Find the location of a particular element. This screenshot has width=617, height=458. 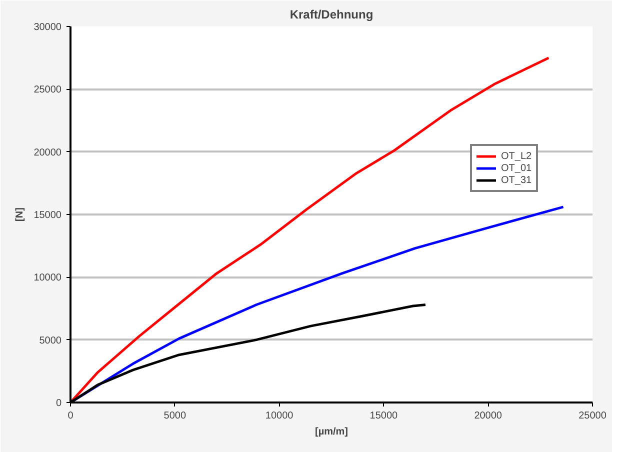

x-tick-label: 15000 is located at coordinates (384, 416).